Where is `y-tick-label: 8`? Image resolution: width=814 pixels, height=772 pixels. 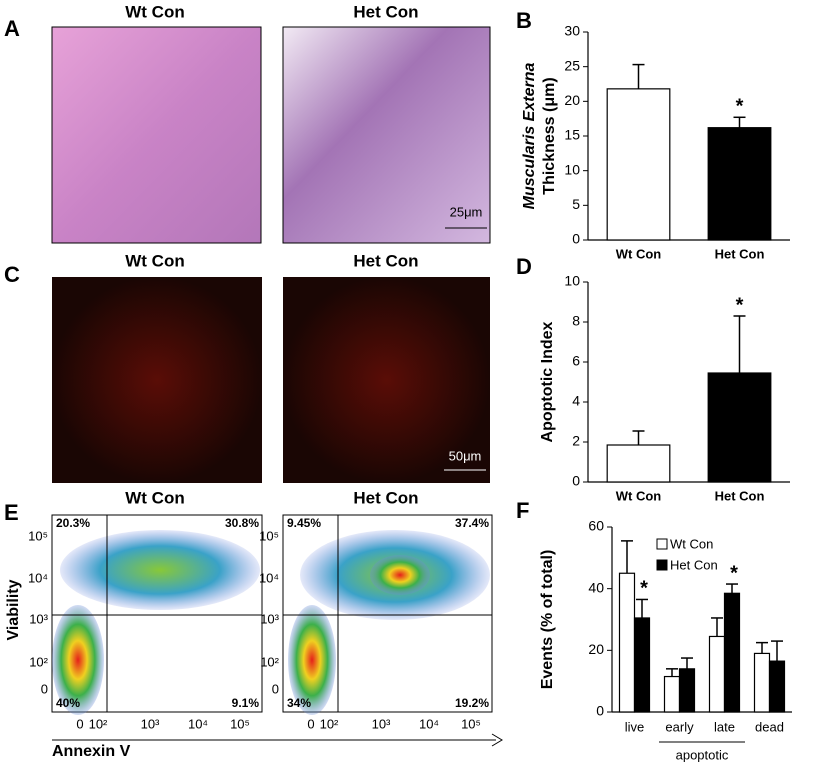
y-tick-label: 8 is located at coordinates (576, 321).